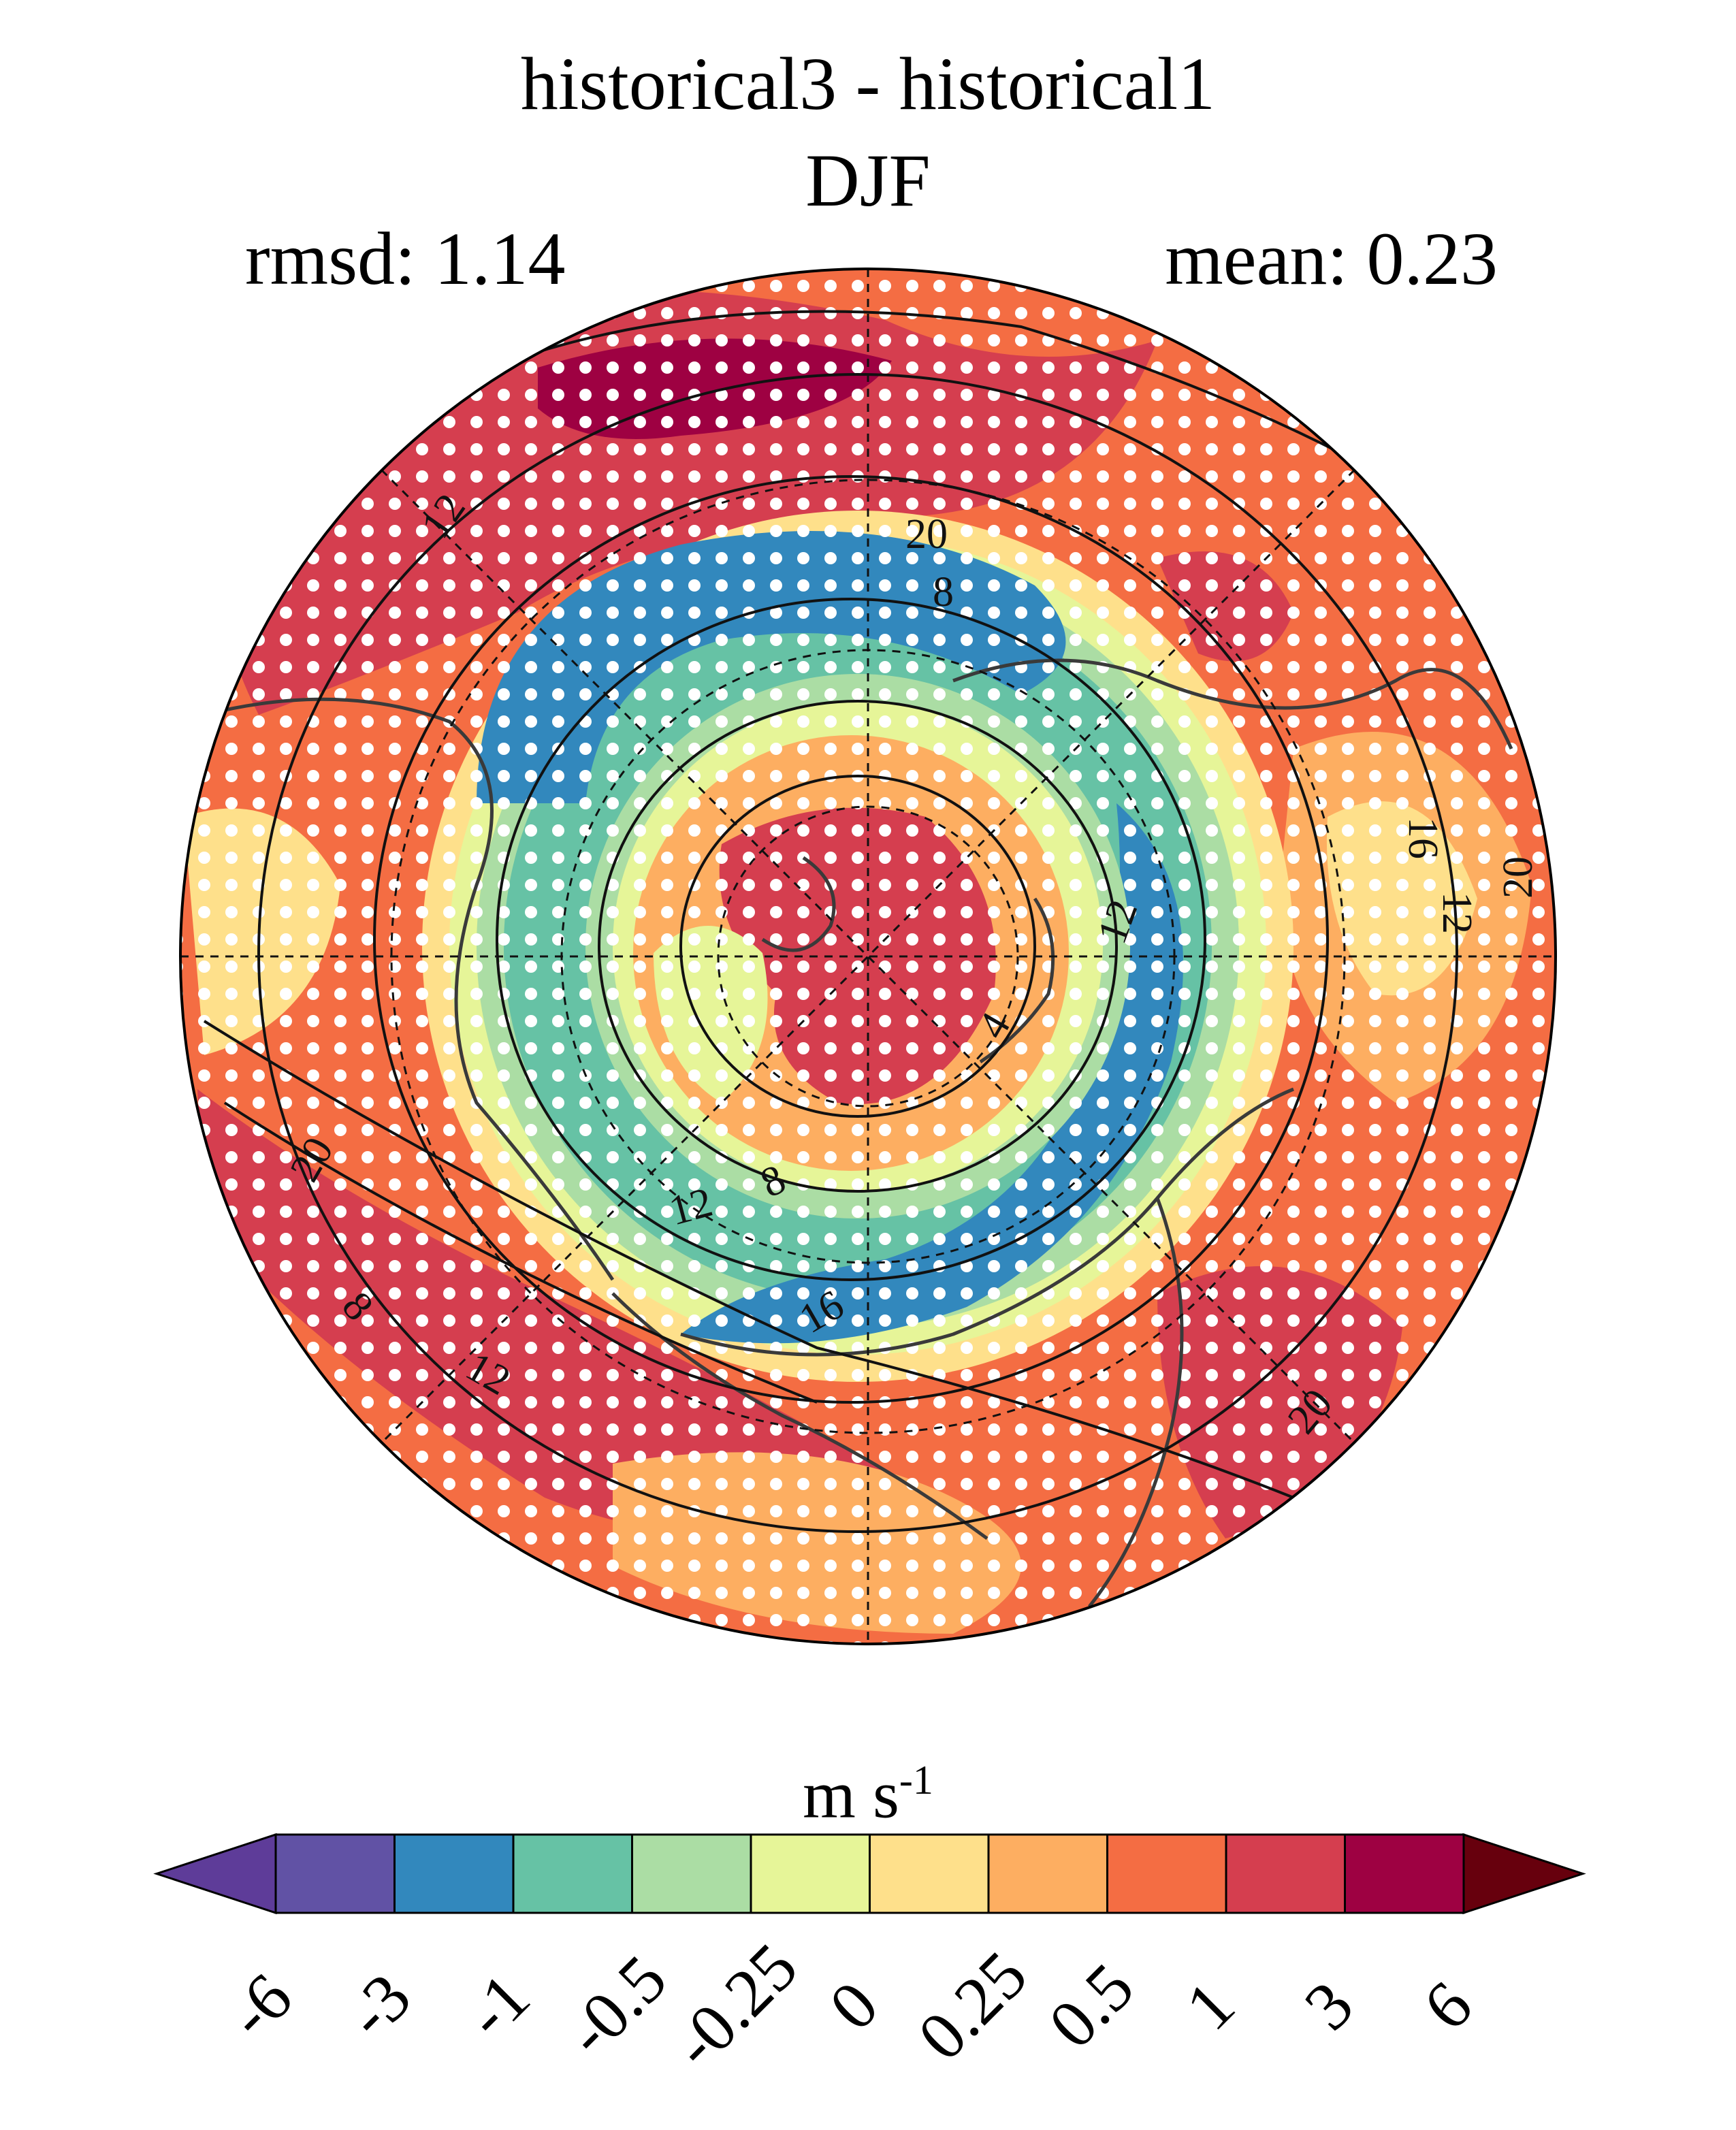 This screenshot has height=2130, width=1736. Describe the element at coordinates (1524, 1874) in the screenshot. I see `colorbar-over-arrow` at that location.